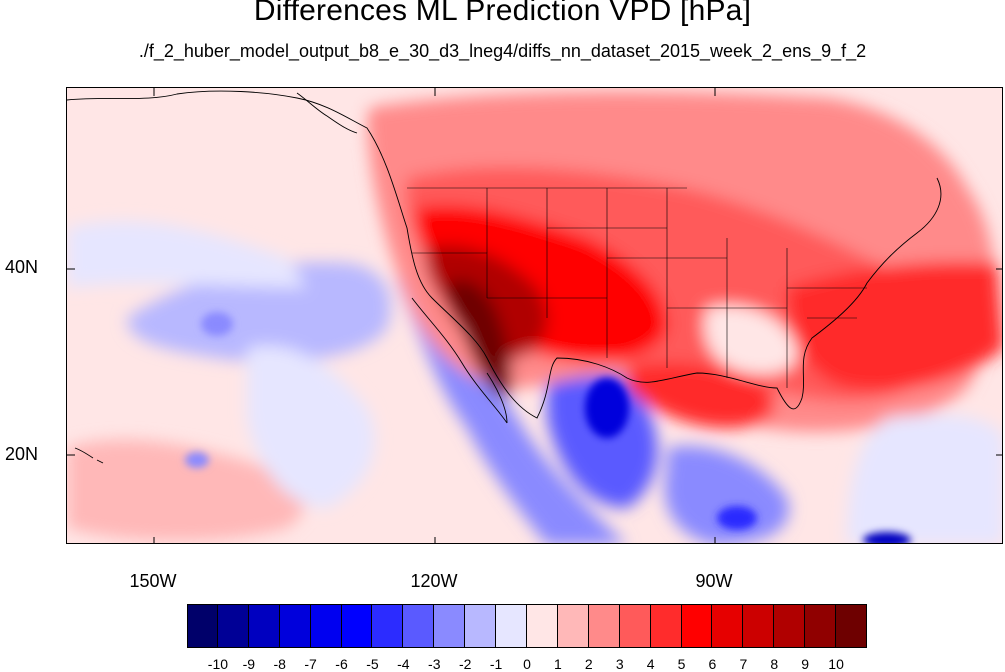 This screenshot has height=672, width=1005. Describe the element at coordinates (153, 581) in the screenshot. I see `lon-label-150w: 150W` at that location.